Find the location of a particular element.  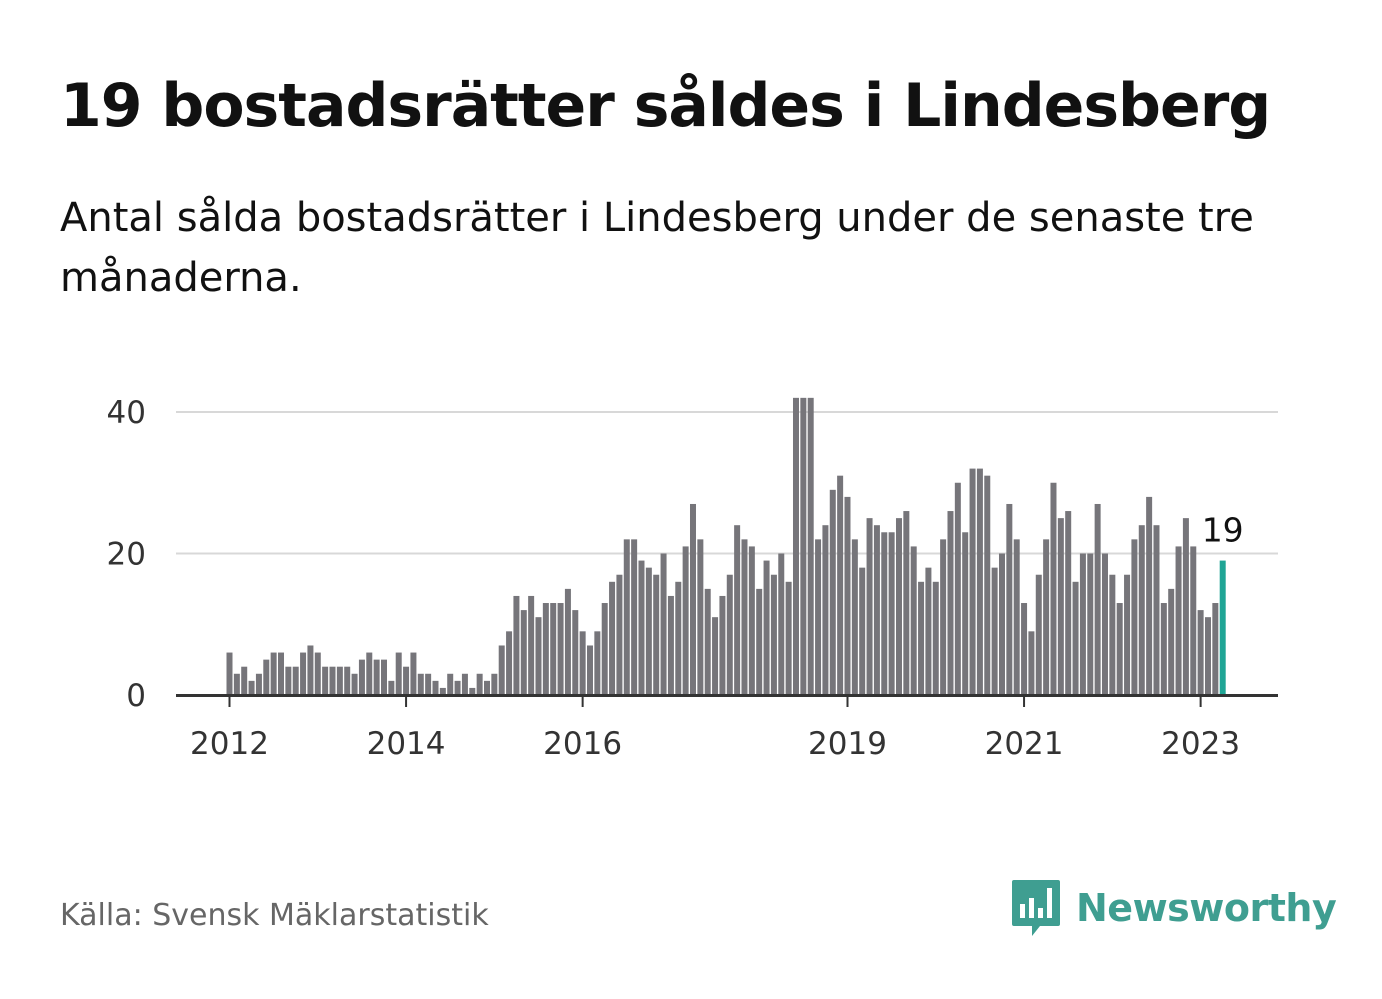

newsworthy-logo-icon is located at coordinates (1036, 908).